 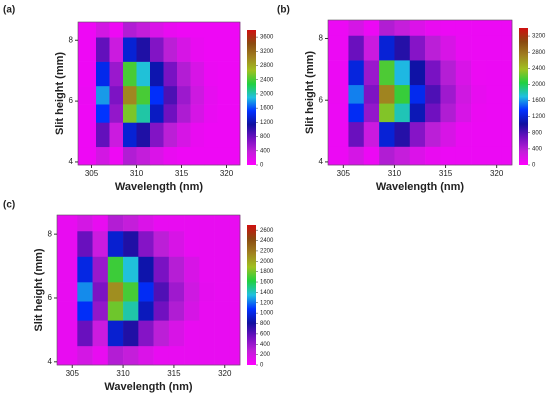 What do you see at coordinates (267, 252) in the screenshot?
I see `colorbar-tick-label: 2200` at bounding box center [267, 252].